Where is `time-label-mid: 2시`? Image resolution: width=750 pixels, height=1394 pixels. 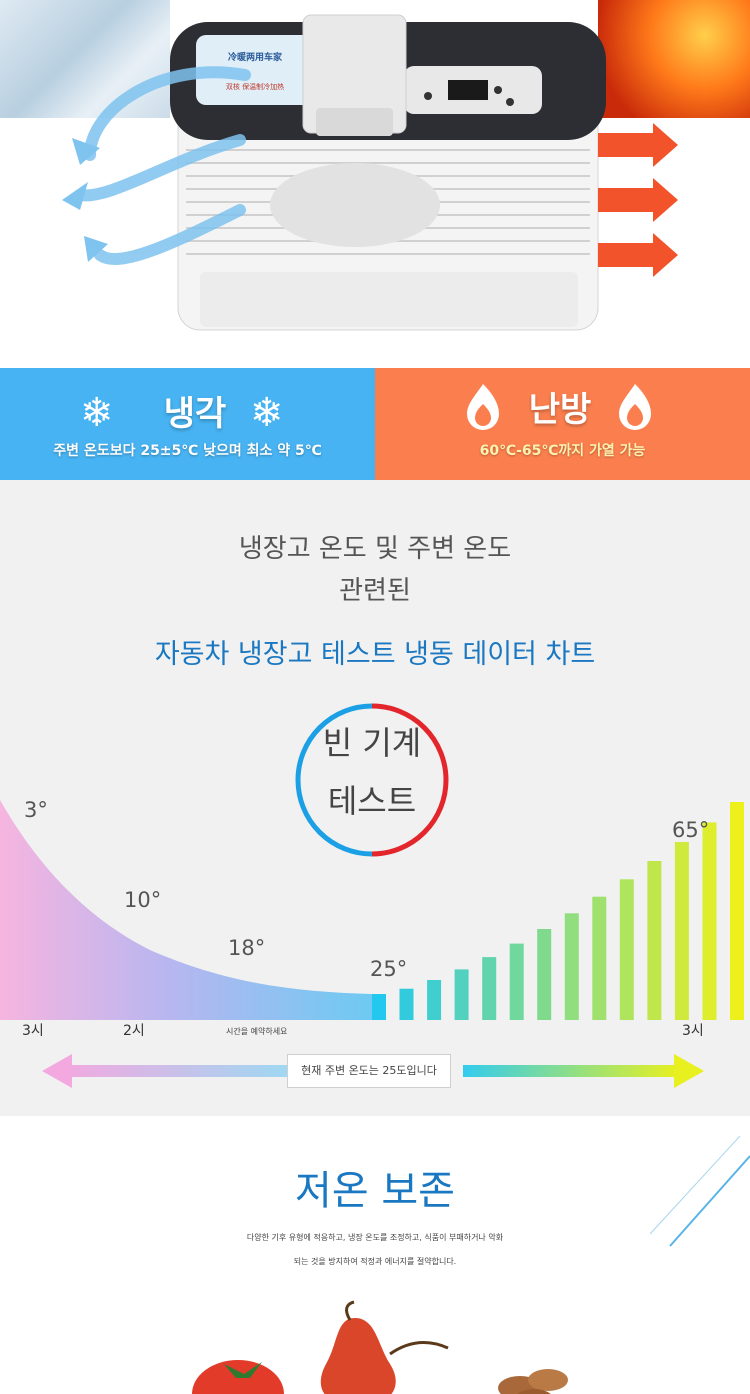
time-label-mid: 2시 is located at coordinates (134, 1031).